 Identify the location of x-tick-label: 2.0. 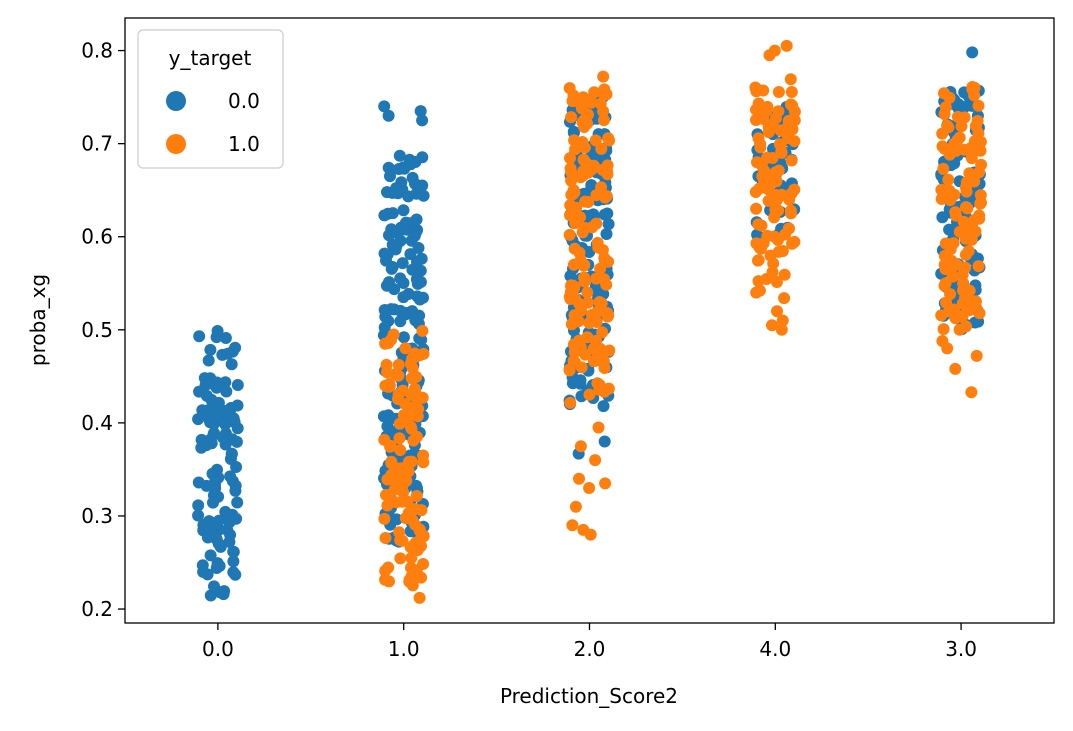
(590, 649).